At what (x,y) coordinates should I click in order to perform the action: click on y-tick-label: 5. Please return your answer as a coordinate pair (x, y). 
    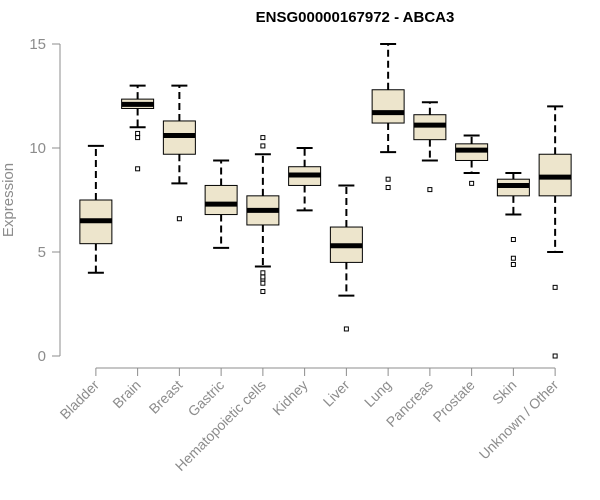
    Looking at the image, I should click on (42, 252).